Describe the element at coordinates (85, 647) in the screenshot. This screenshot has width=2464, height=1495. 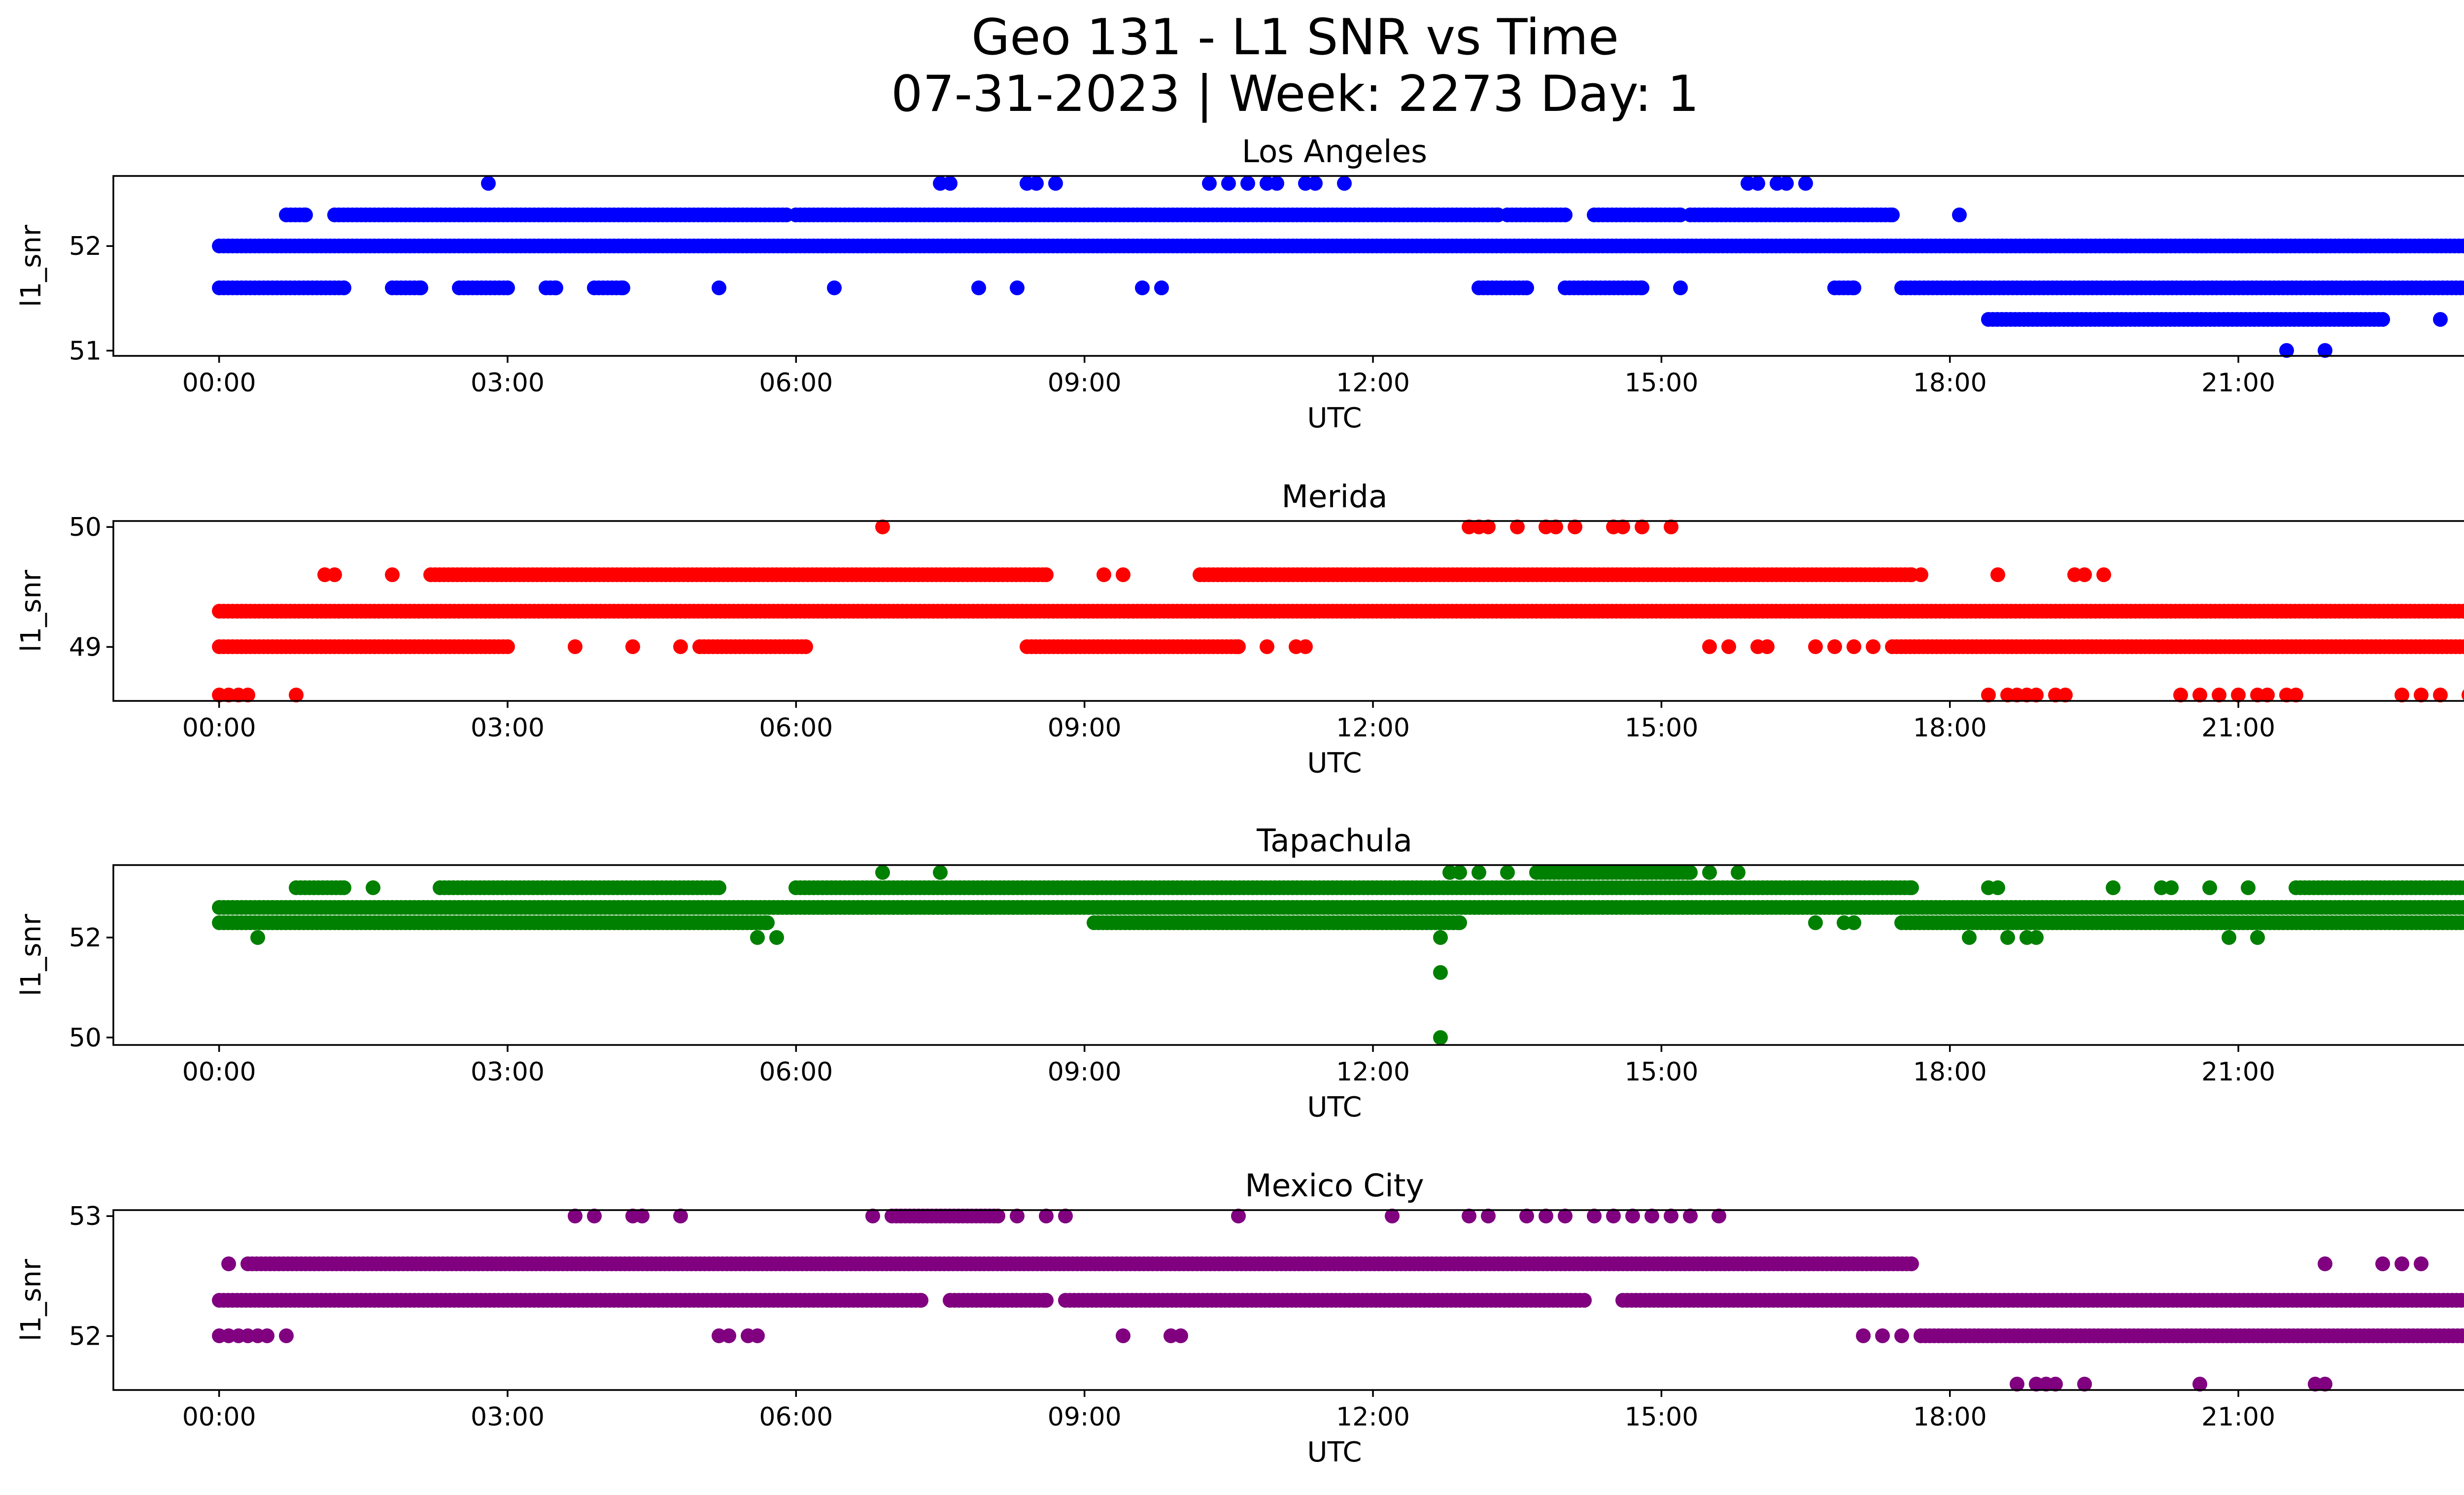
I see `y-tick-label: 49` at that location.